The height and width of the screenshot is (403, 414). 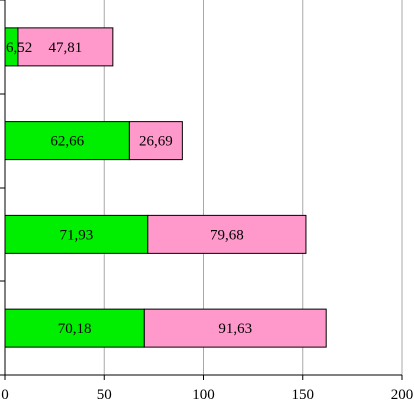 I want to click on x-tick-labels: 0 50 100 150 200, so click(x=207, y=395).